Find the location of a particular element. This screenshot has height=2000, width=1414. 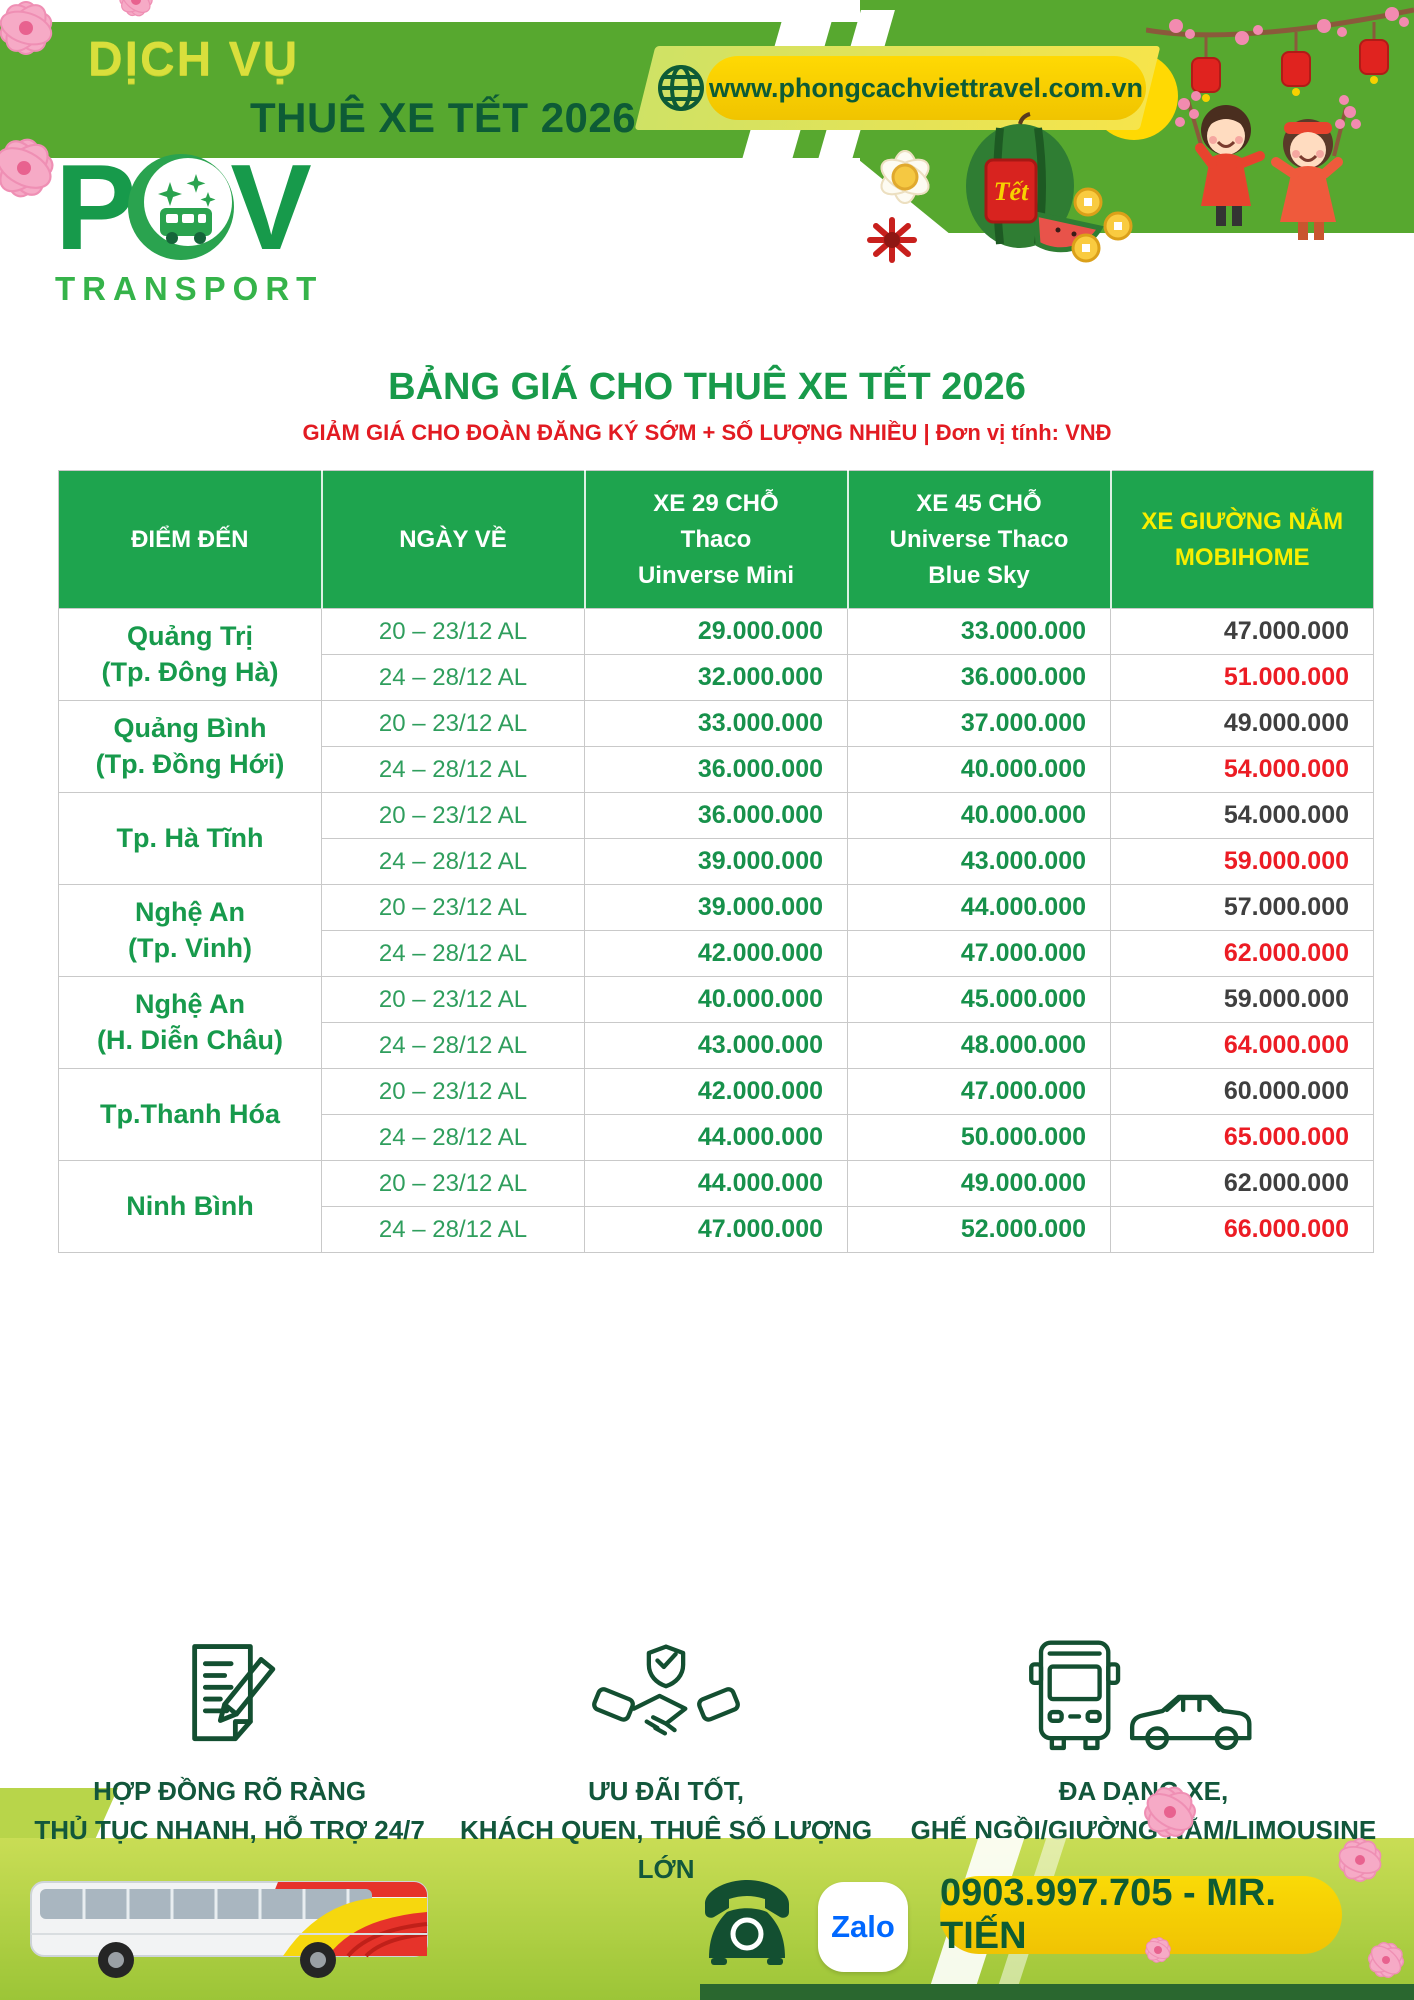

pcv-logo: P V TRANSPORT is located at coordinates (189, 227).